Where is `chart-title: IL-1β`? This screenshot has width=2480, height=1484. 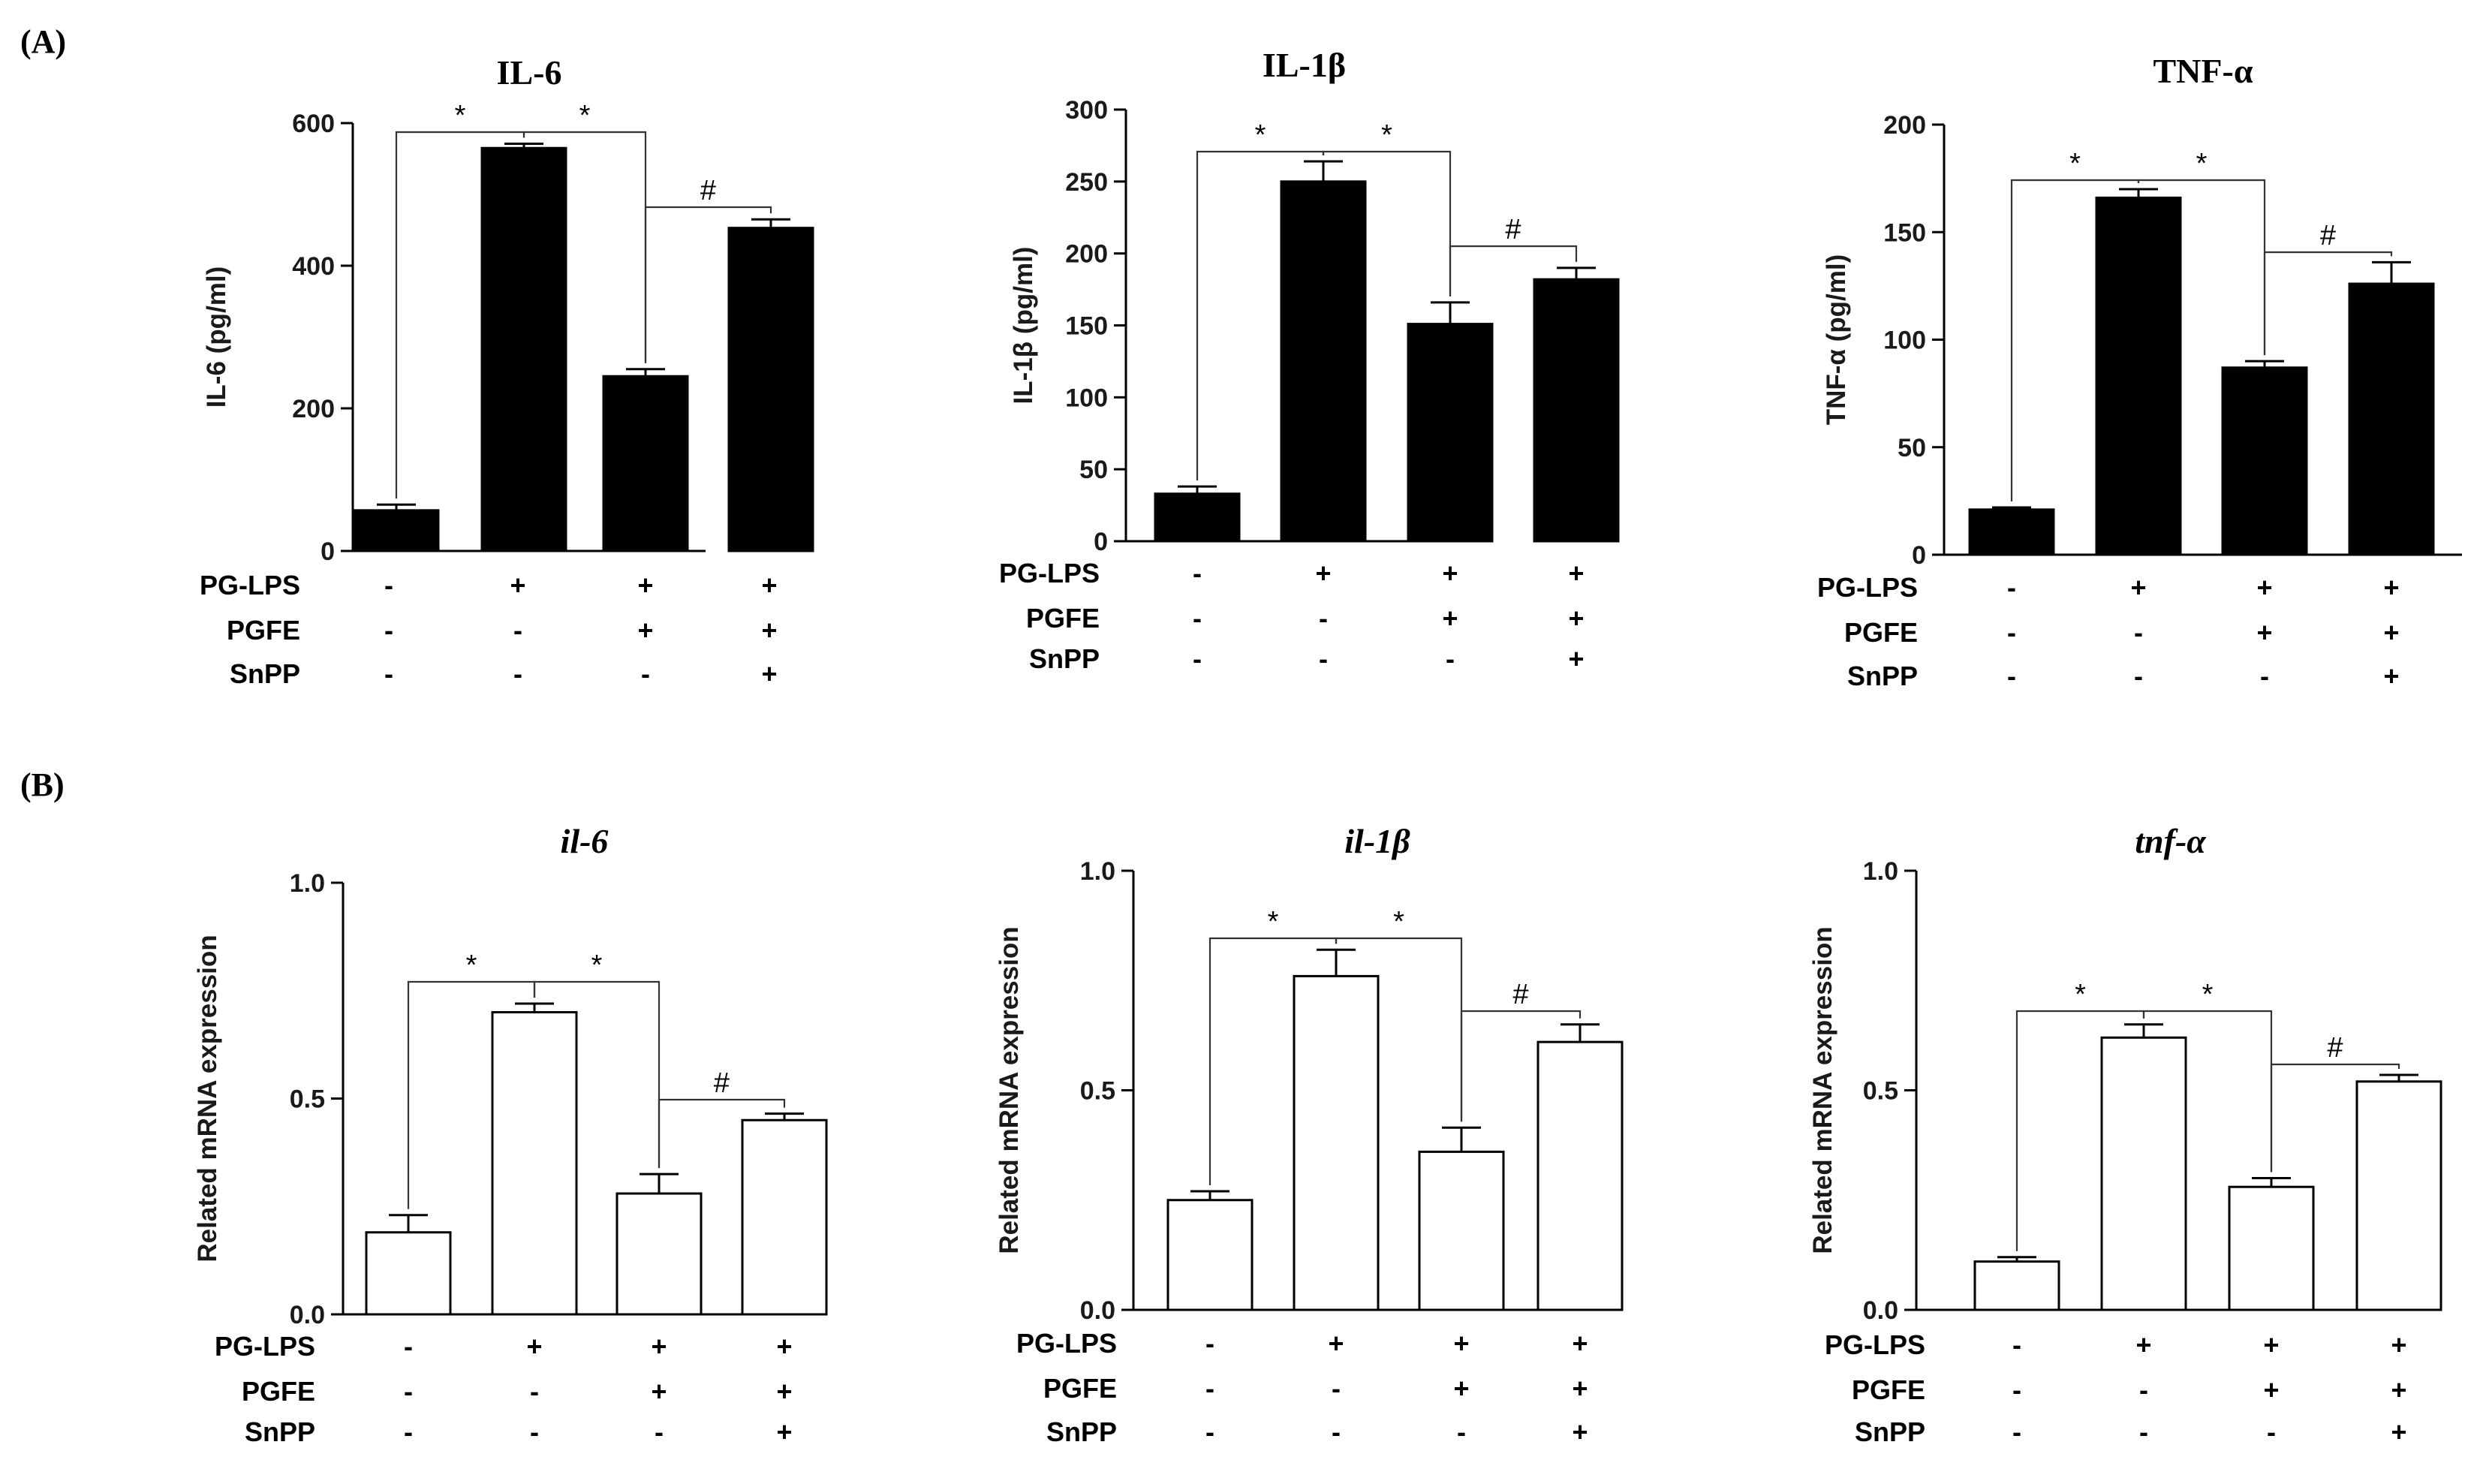
chart-title: IL-1β is located at coordinates (1304, 65).